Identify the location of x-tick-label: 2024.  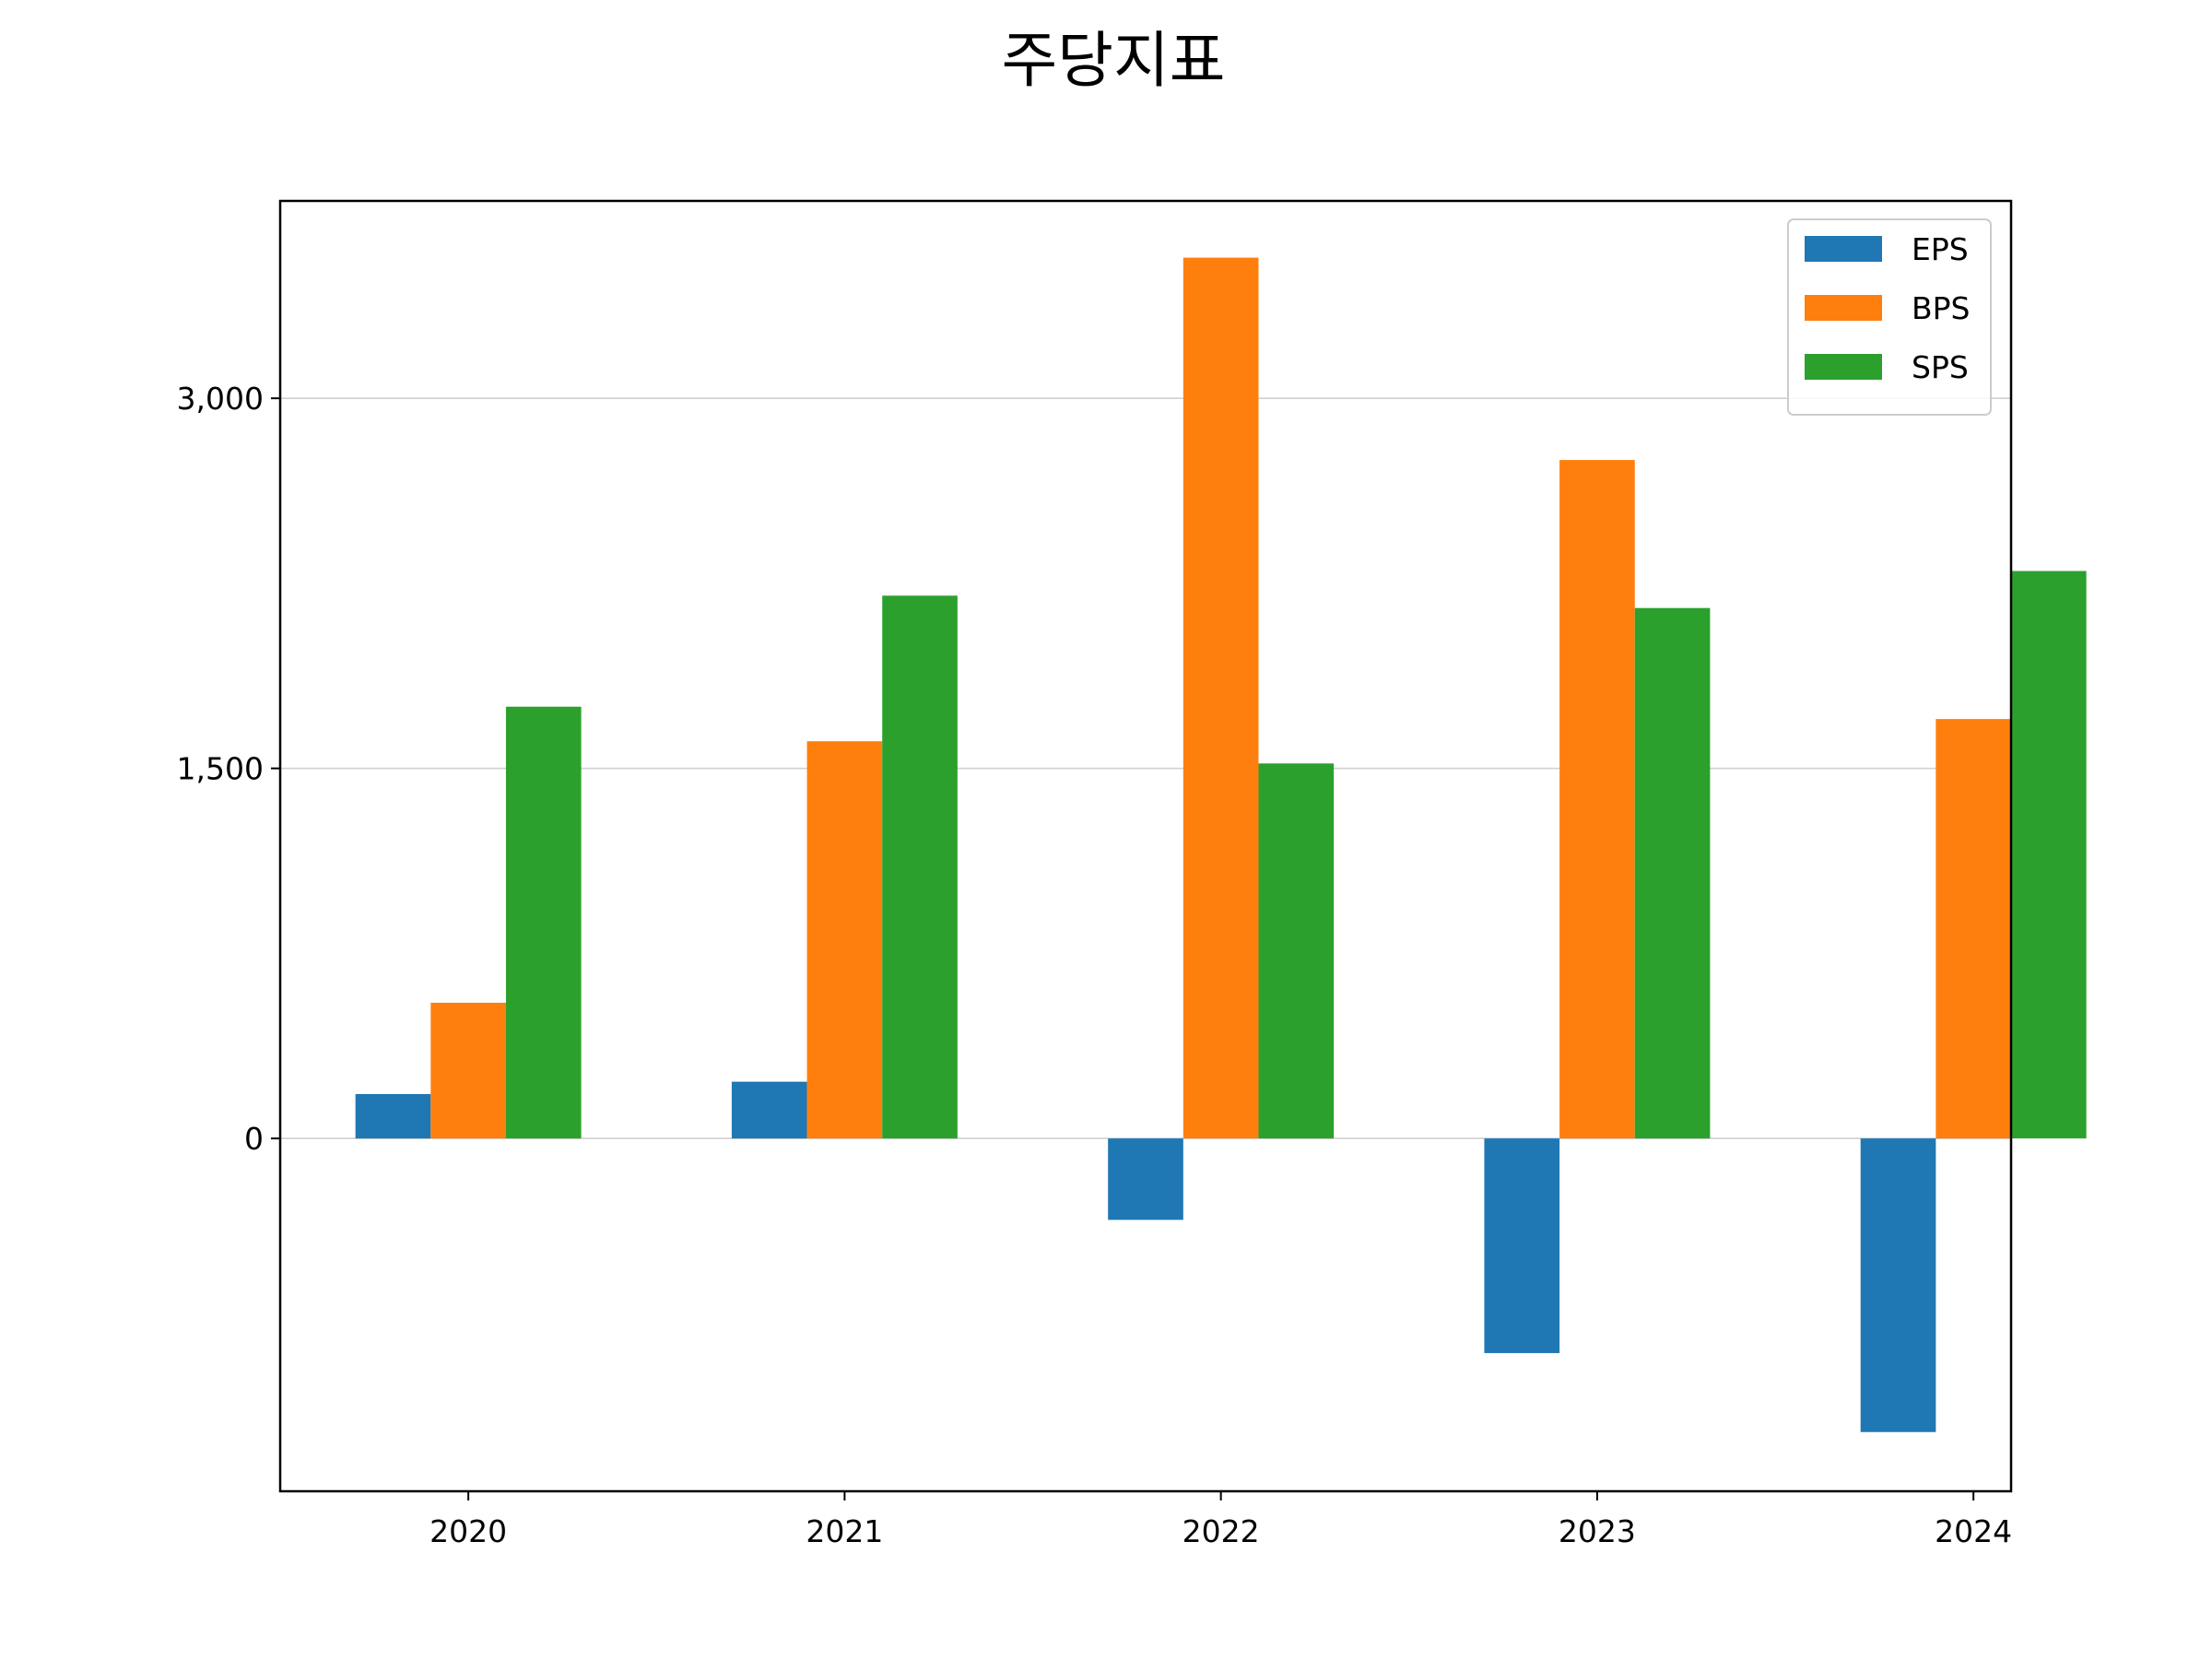
(1973, 1531).